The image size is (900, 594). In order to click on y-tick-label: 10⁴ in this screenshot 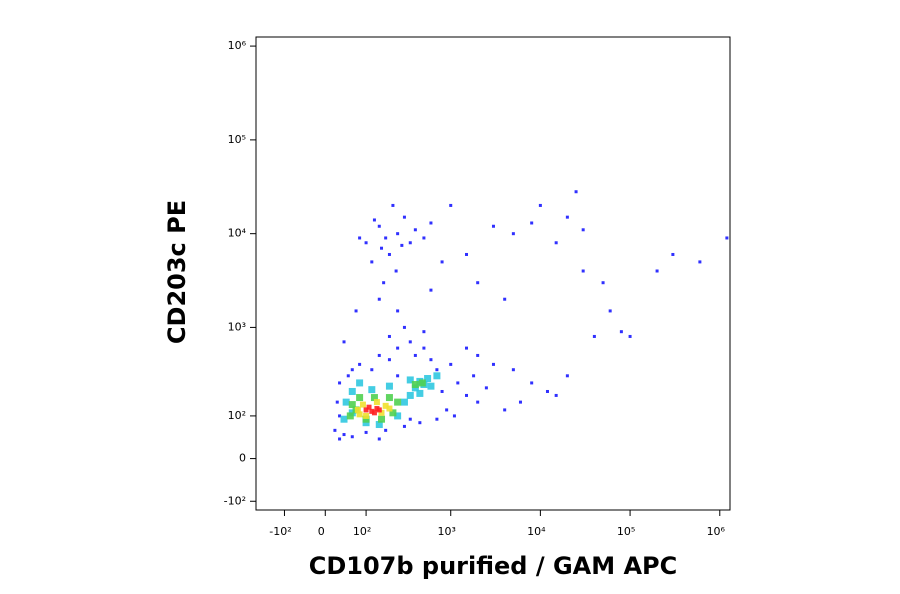, I will do `click(237, 233)`.